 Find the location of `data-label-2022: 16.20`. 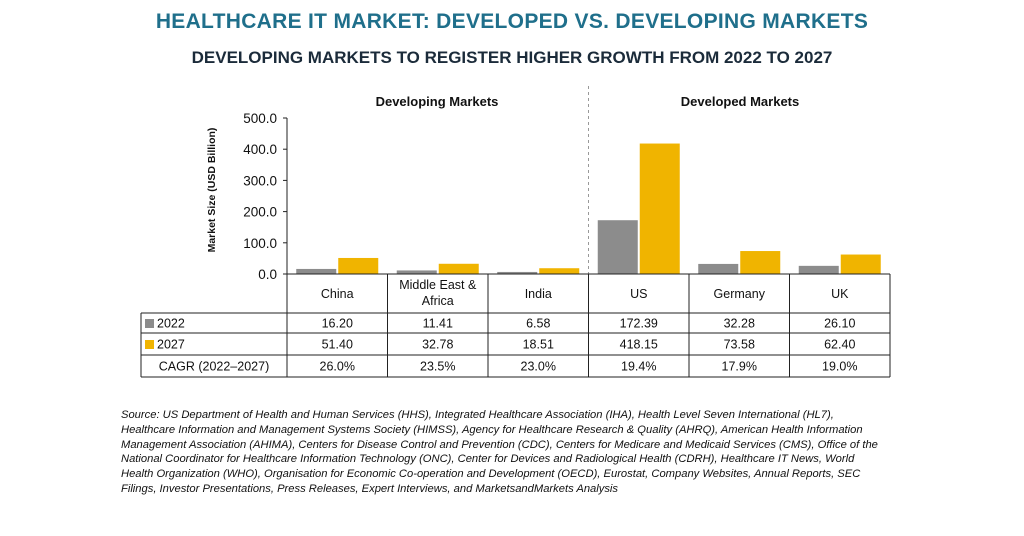

data-label-2022: 16.20 is located at coordinates (337, 324).